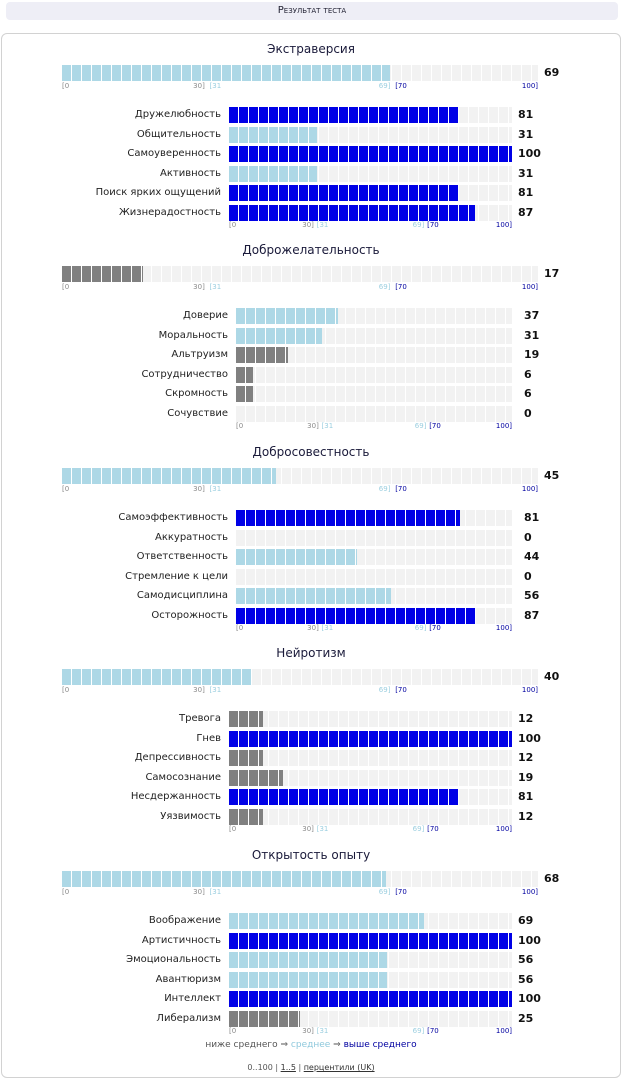 The width and height of the screenshot is (624, 1080). I want to click on section-2-facet-scale-tick-70: [70, so click(435, 426).